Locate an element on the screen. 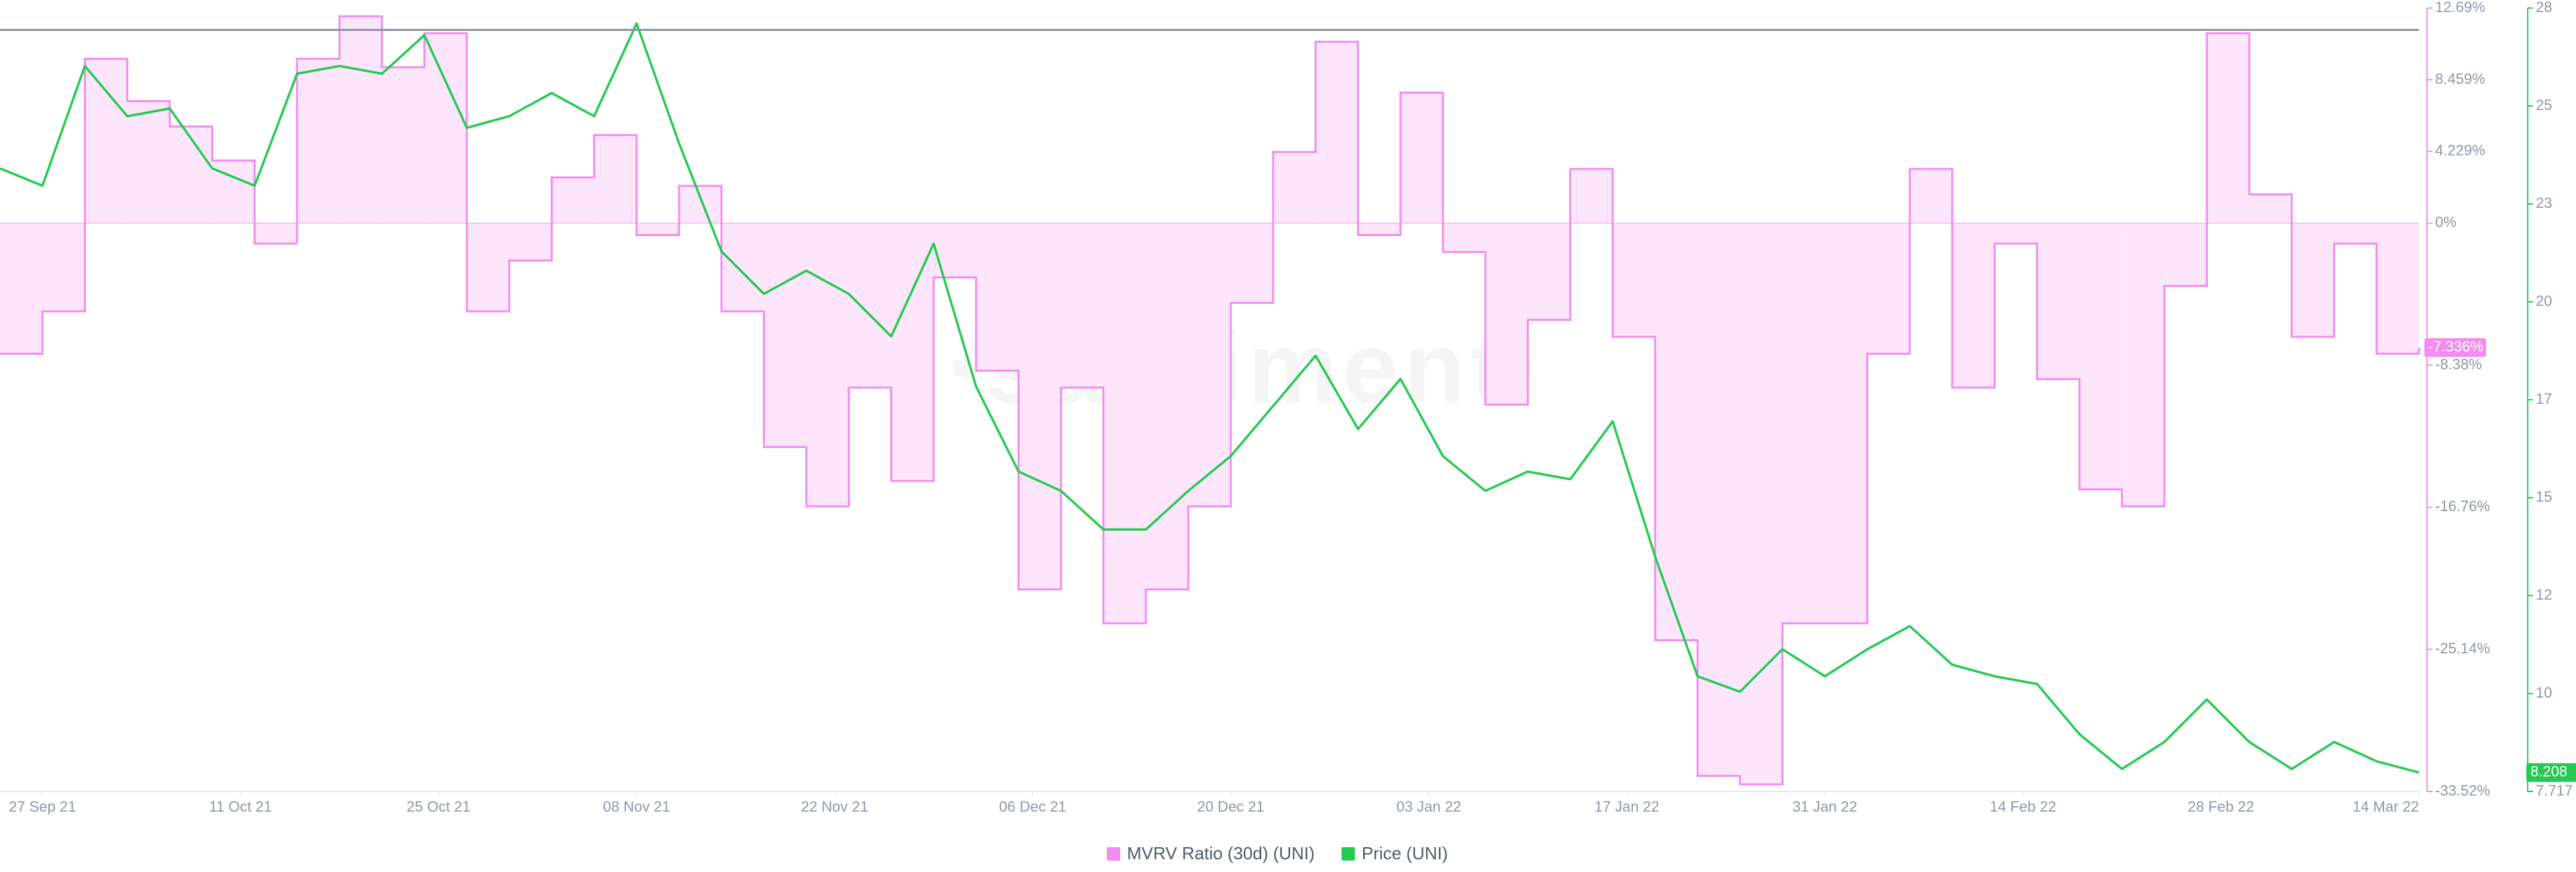  y-tick-label: -33.52% is located at coordinates (2462, 790).